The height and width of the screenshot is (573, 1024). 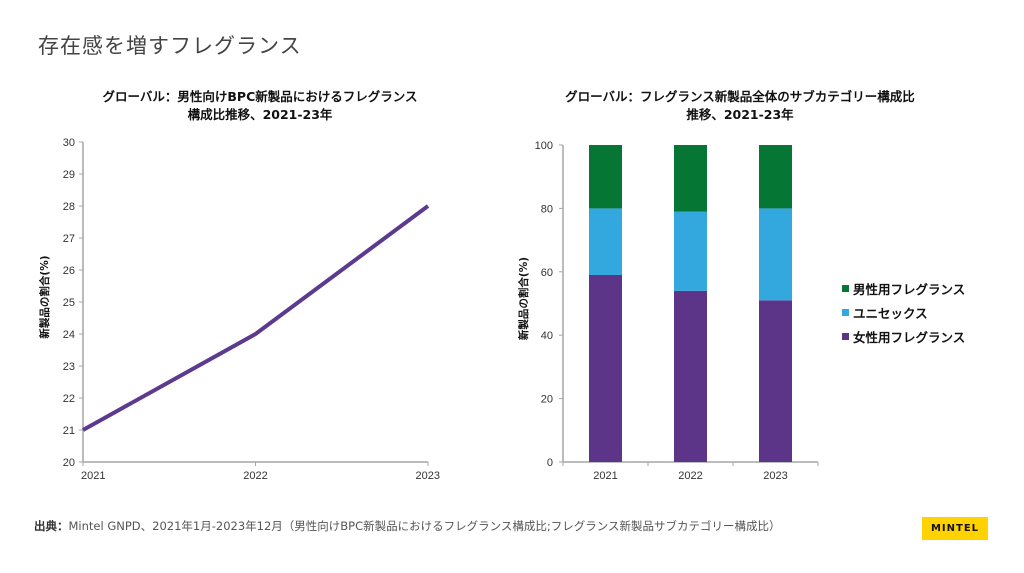 I want to click on line-chart-x-tick-label: 2022, so click(x=255, y=476).